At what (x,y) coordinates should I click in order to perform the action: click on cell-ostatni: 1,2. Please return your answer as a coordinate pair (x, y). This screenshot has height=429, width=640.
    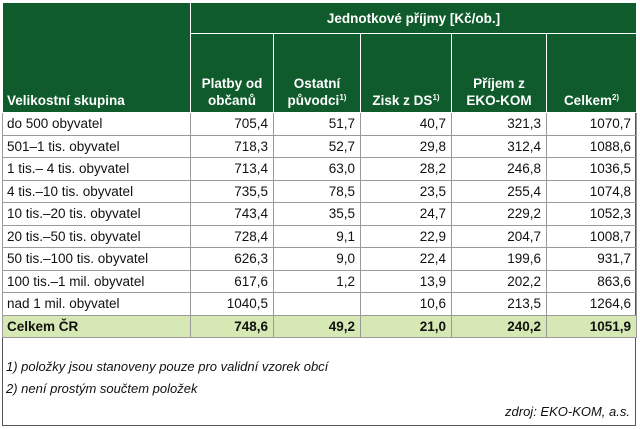
    Looking at the image, I should click on (317, 281).